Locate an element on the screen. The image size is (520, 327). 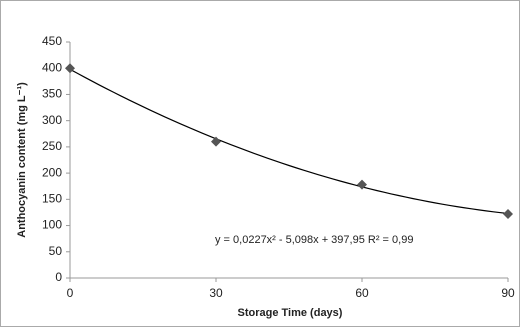
x-tick-label: 30 is located at coordinates (216, 293).